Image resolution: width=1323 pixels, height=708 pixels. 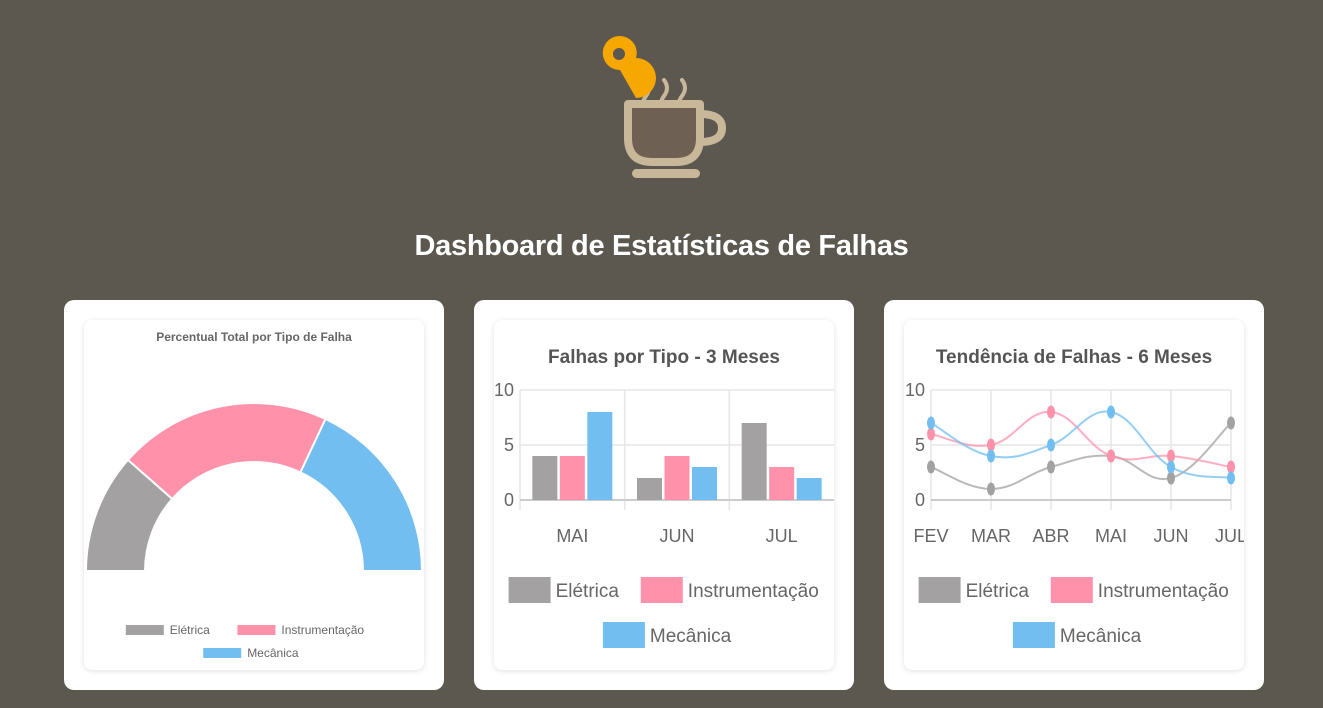 I want to click on point-eletrica-jul, so click(x=1231, y=423).